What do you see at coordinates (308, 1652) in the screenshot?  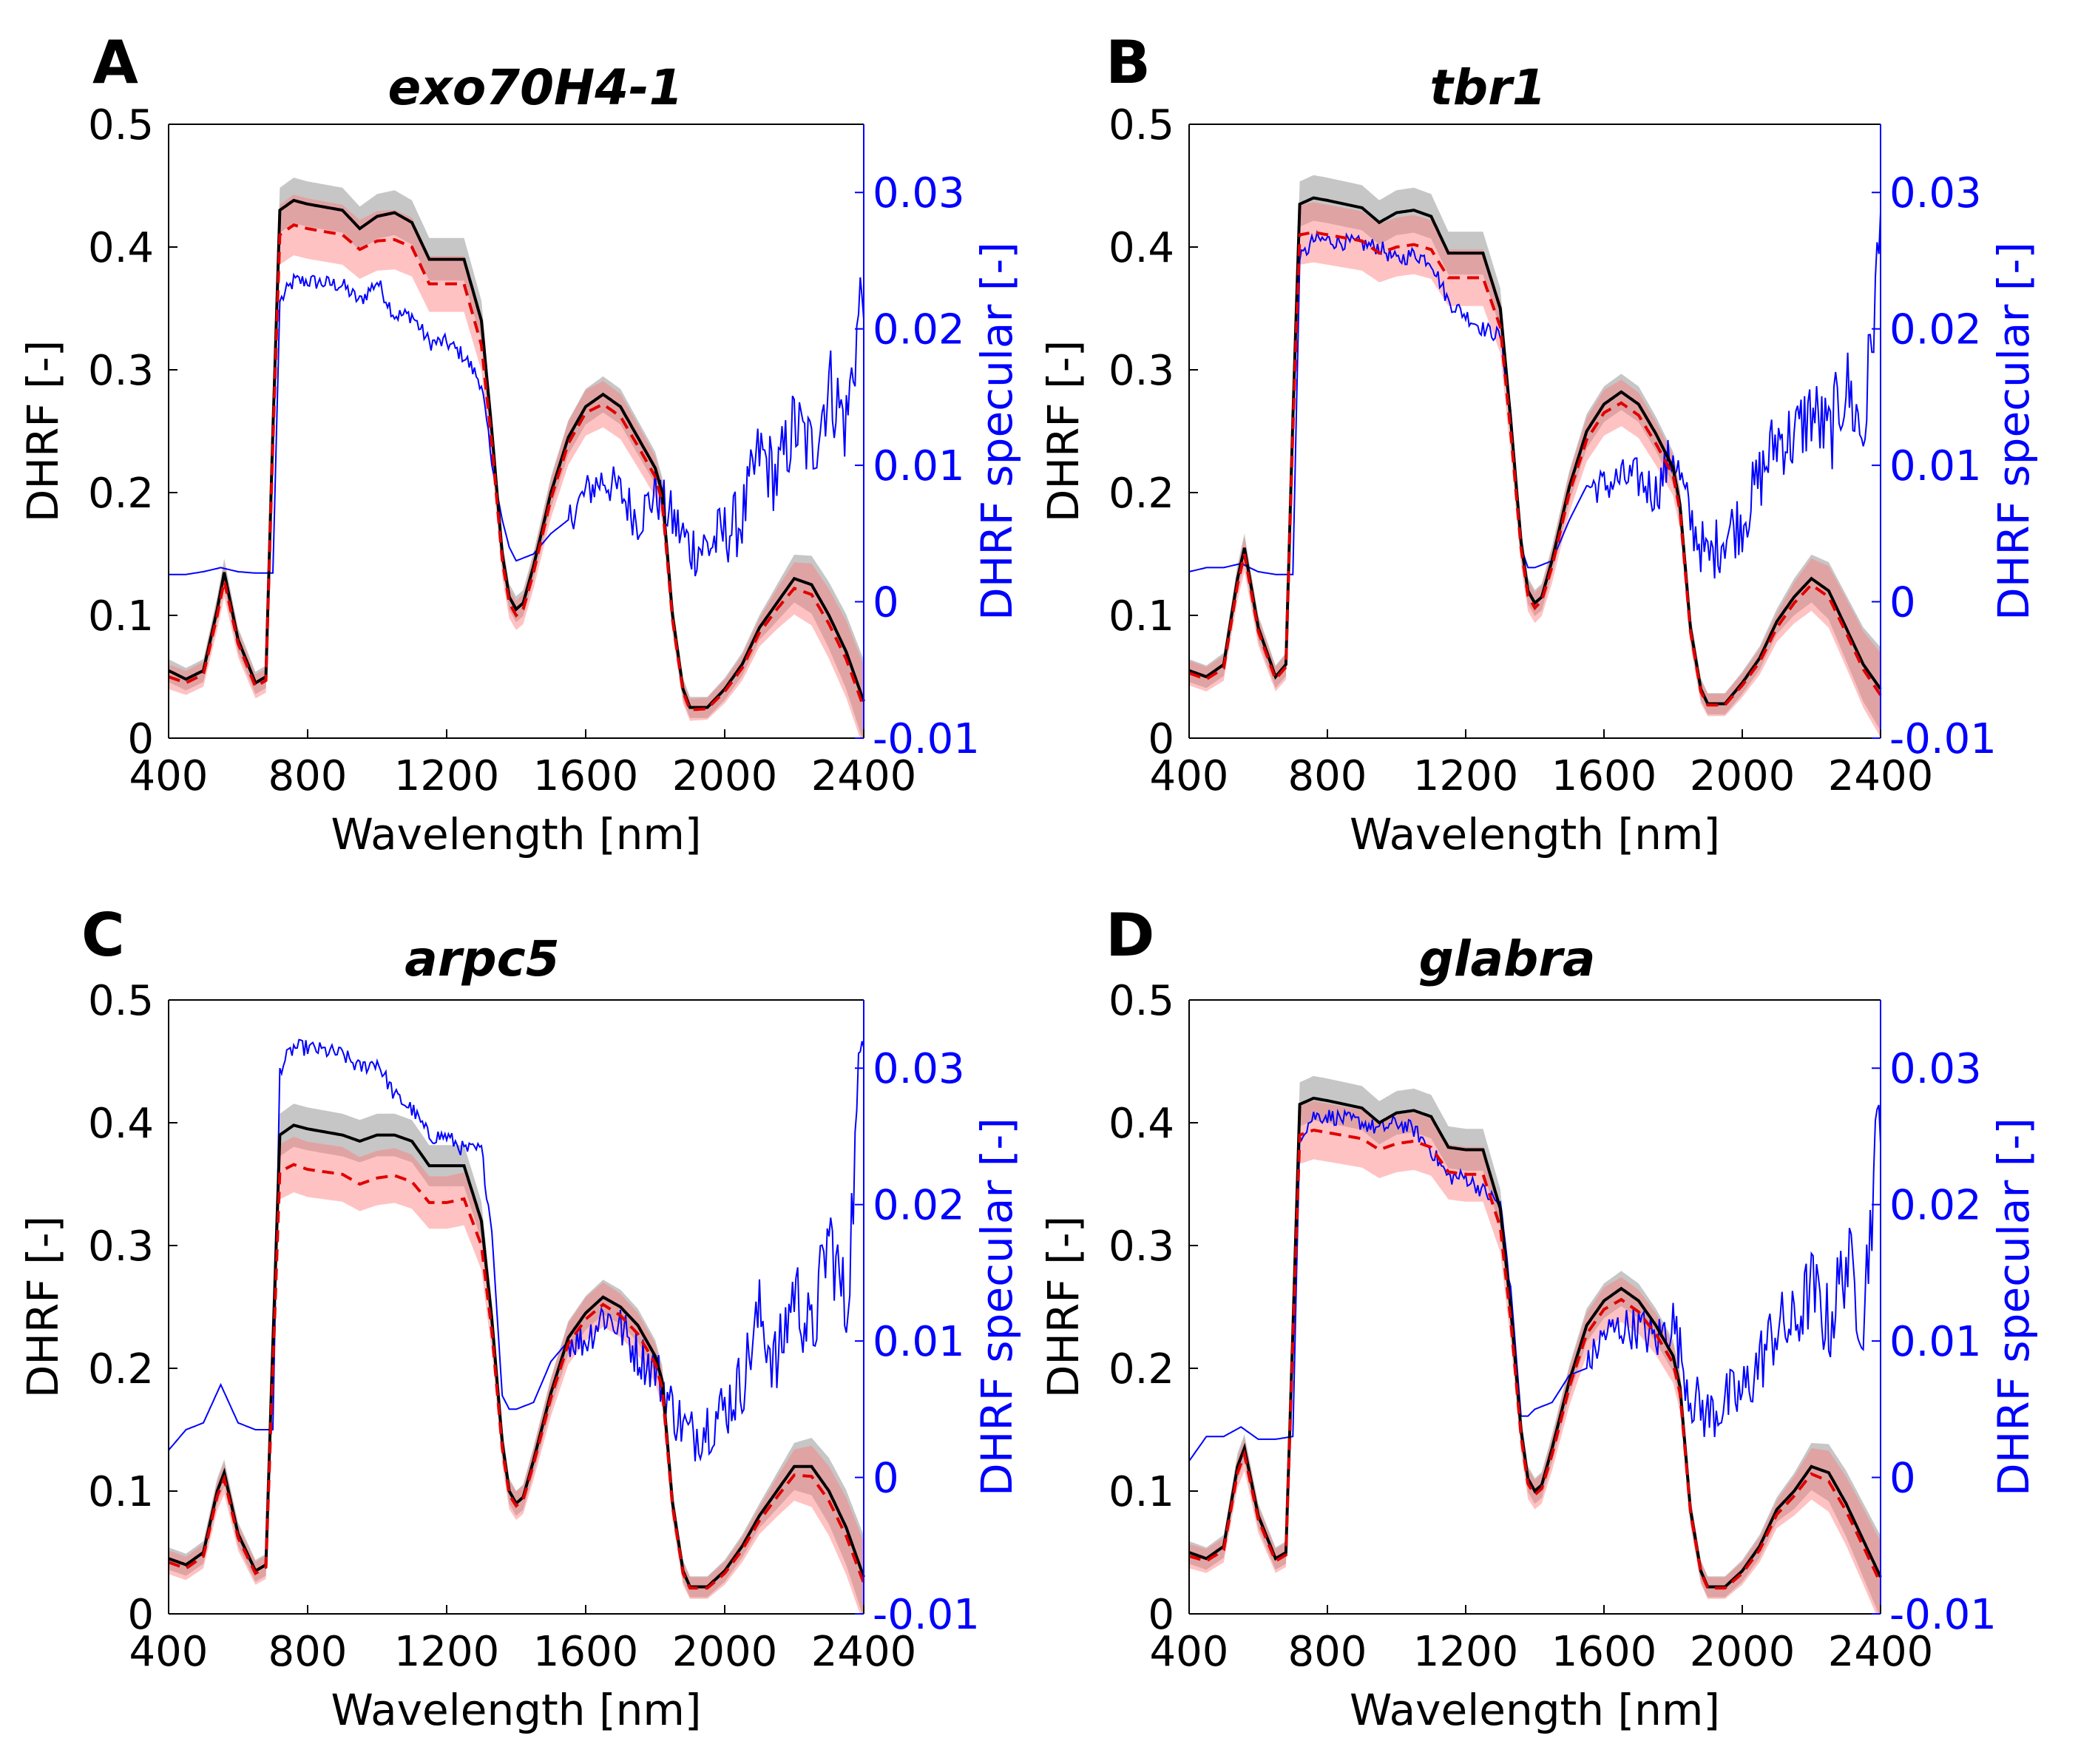 I see `x-tick-label-c-1: 800` at bounding box center [308, 1652].